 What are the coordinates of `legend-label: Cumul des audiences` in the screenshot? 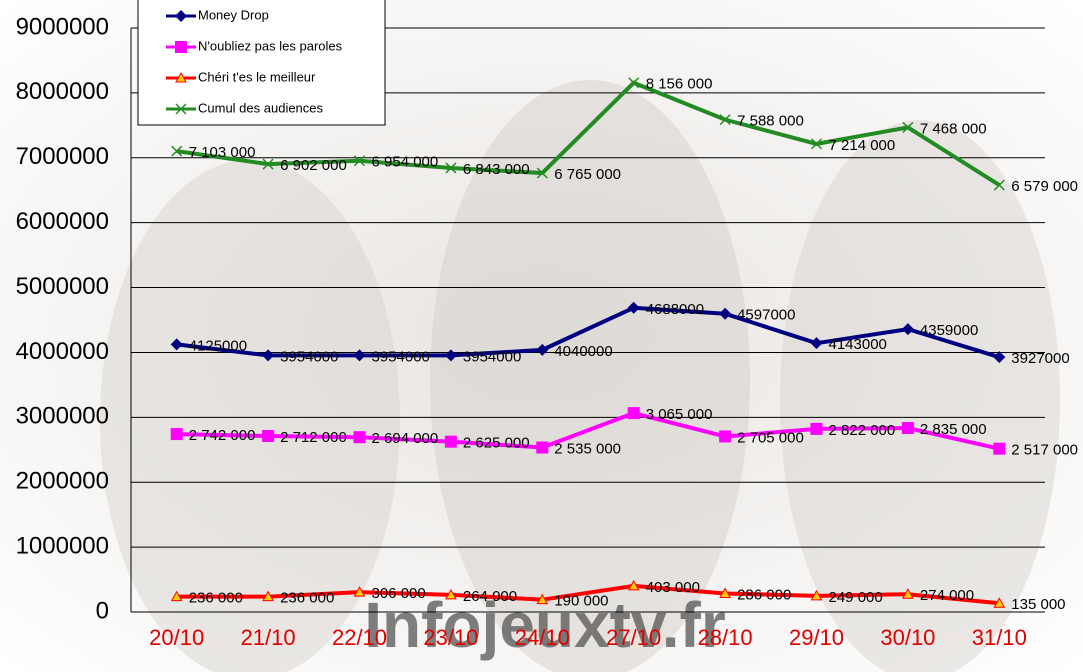 It's located at (261, 107).